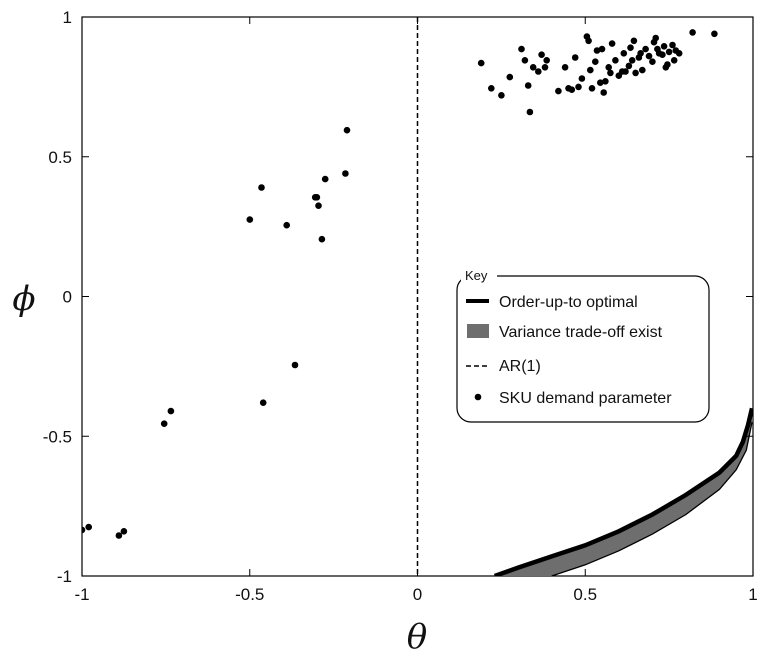 This screenshot has height=659, width=757. Describe the element at coordinates (23, 299) in the screenshot. I see `y-axis-label: ϕ` at that location.